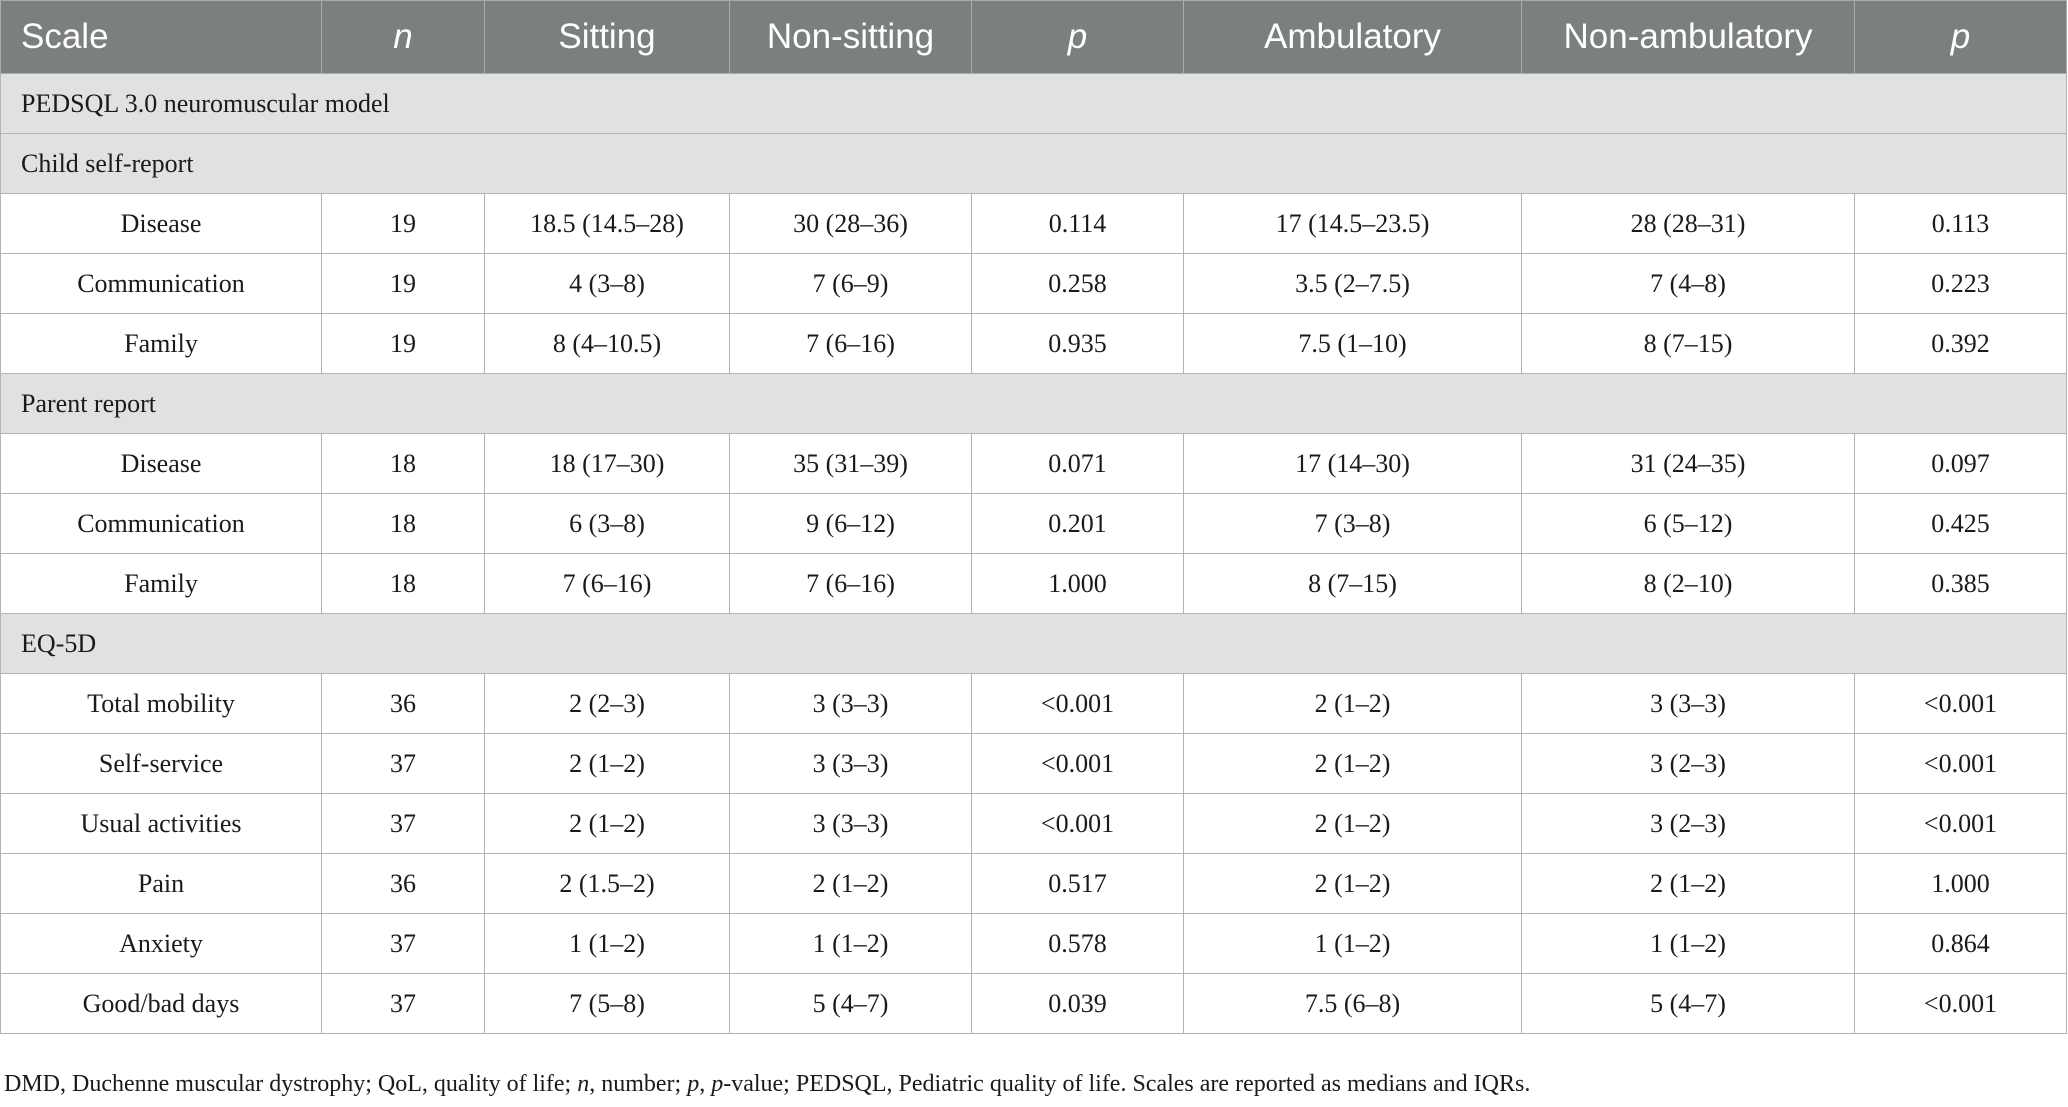  I want to click on sitting-cell: 7 (6–16), so click(607, 583).